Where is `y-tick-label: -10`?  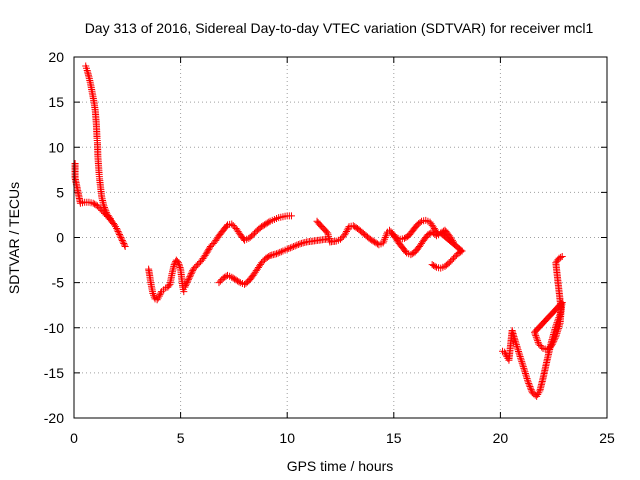 y-tick-label: -10 is located at coordinates (54, 328).